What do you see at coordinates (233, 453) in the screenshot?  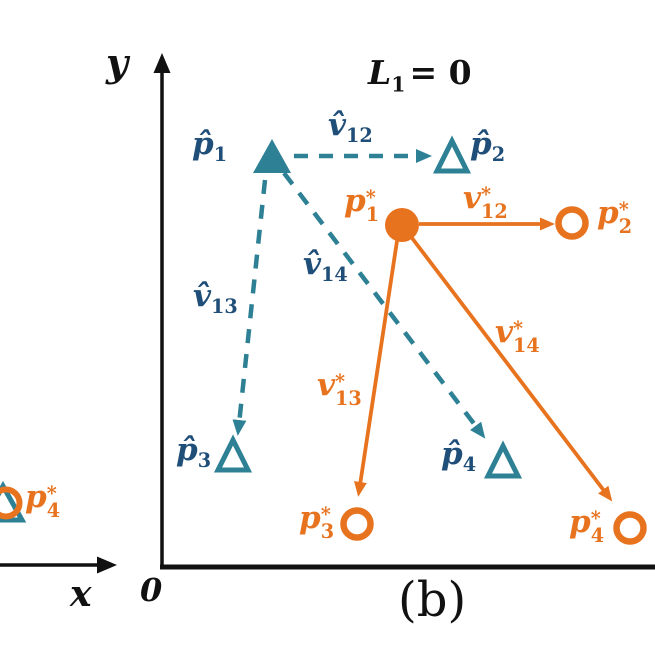 I see `p3-hat-triangle-marker` at bounding box center [233, 453].